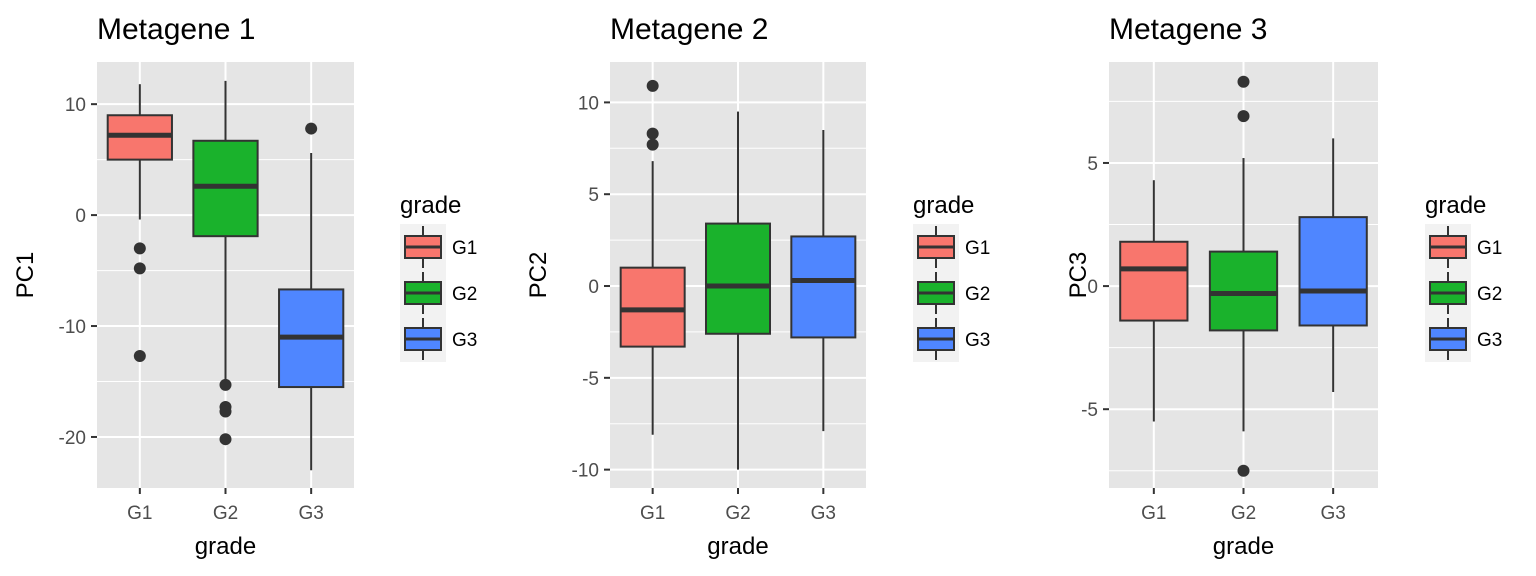 This screenshot has height=576, width=1536. I want to click on y-axis-title: PC1, so click(25, 275).